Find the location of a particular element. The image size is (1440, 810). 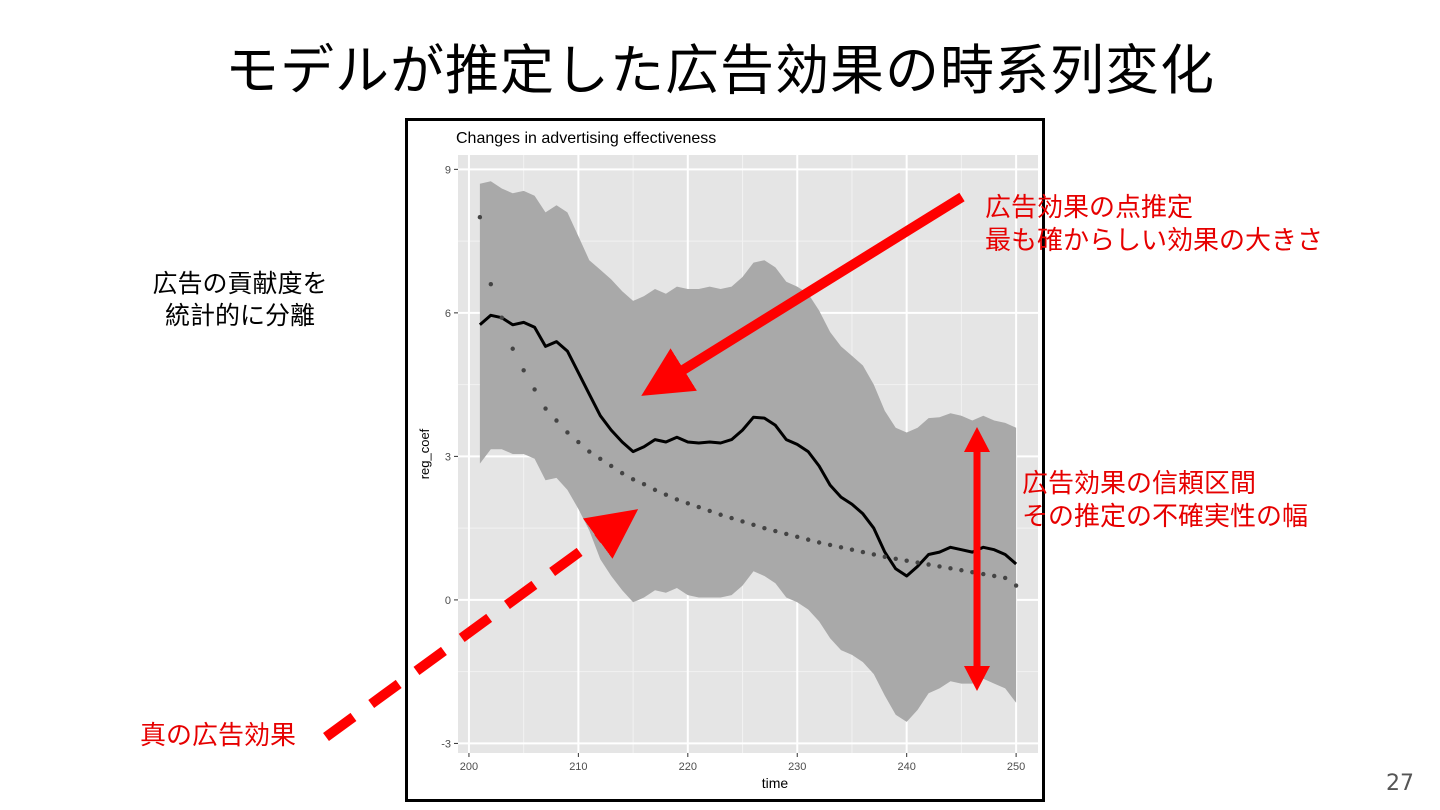

x-tick-label: 230 is located at coordinates (797, 767).